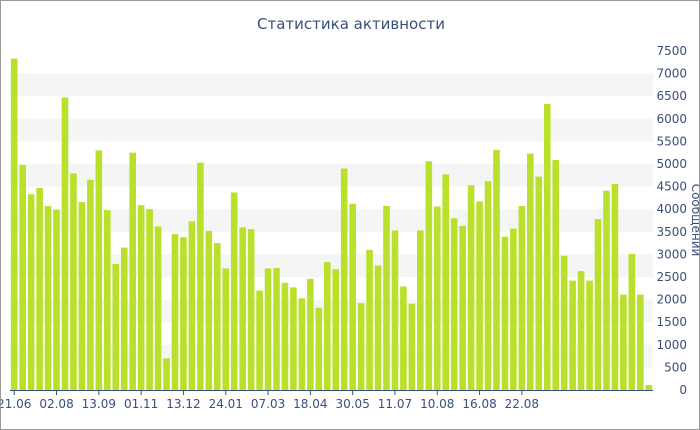  What do you see at coordinates (268, 404) in the screenshot?
I see `x-tick-label: 07.03` at bounding box center [268, 404].